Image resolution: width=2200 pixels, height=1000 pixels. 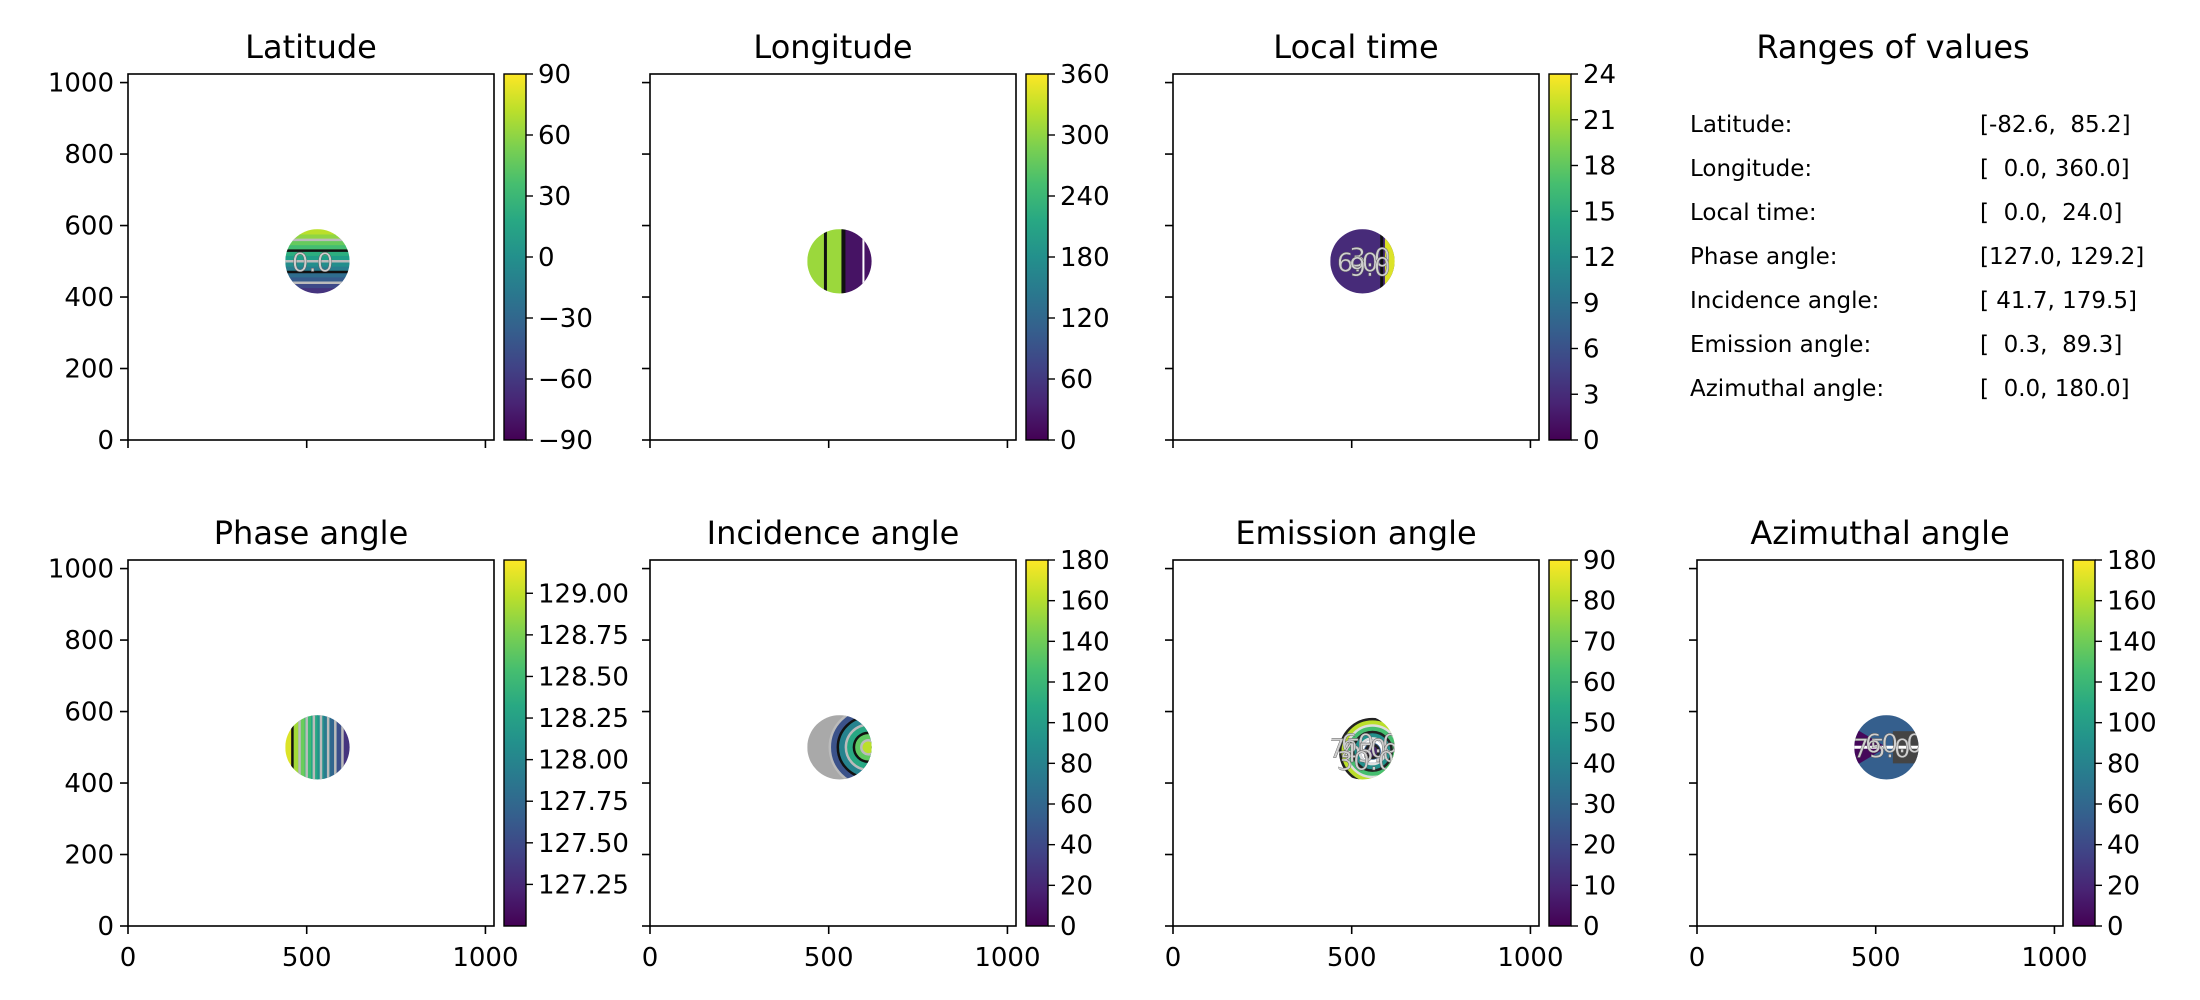 What do you see at coordinates (1599, 258) in the screenshot?
I see `colorbar-tick-label: 12` at bounding box center [1599, 258].